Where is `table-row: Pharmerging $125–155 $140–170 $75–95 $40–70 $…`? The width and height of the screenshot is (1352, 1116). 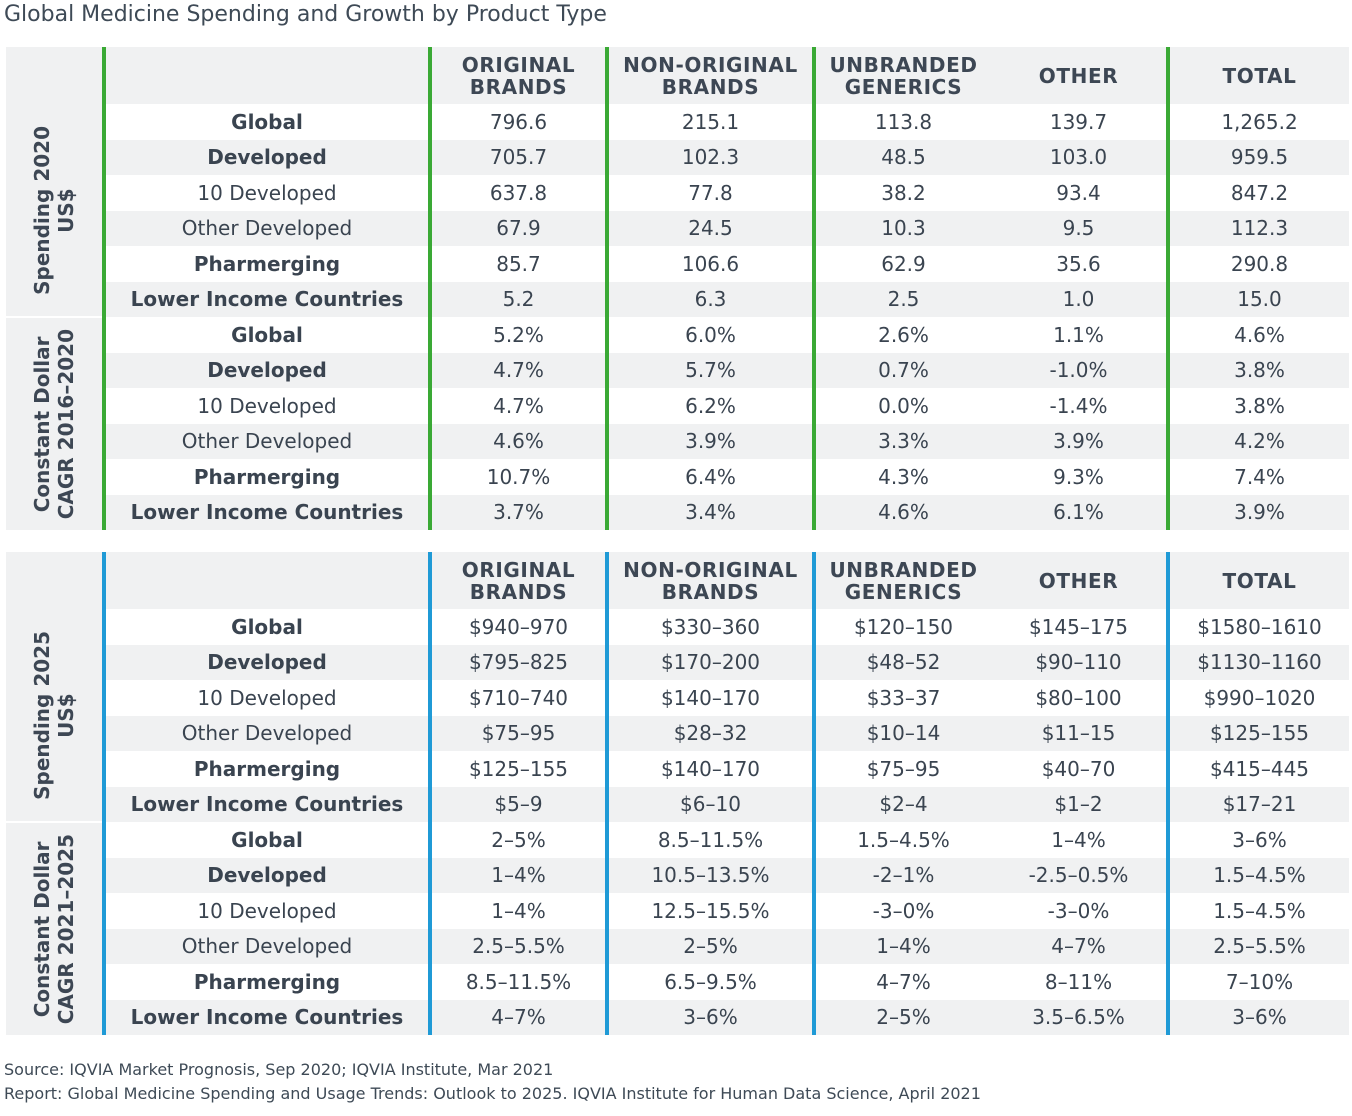 table-row: Pharmerging $125–155 $140–170 $75–95 $40–70 $… is located at coordinates (677, 769).